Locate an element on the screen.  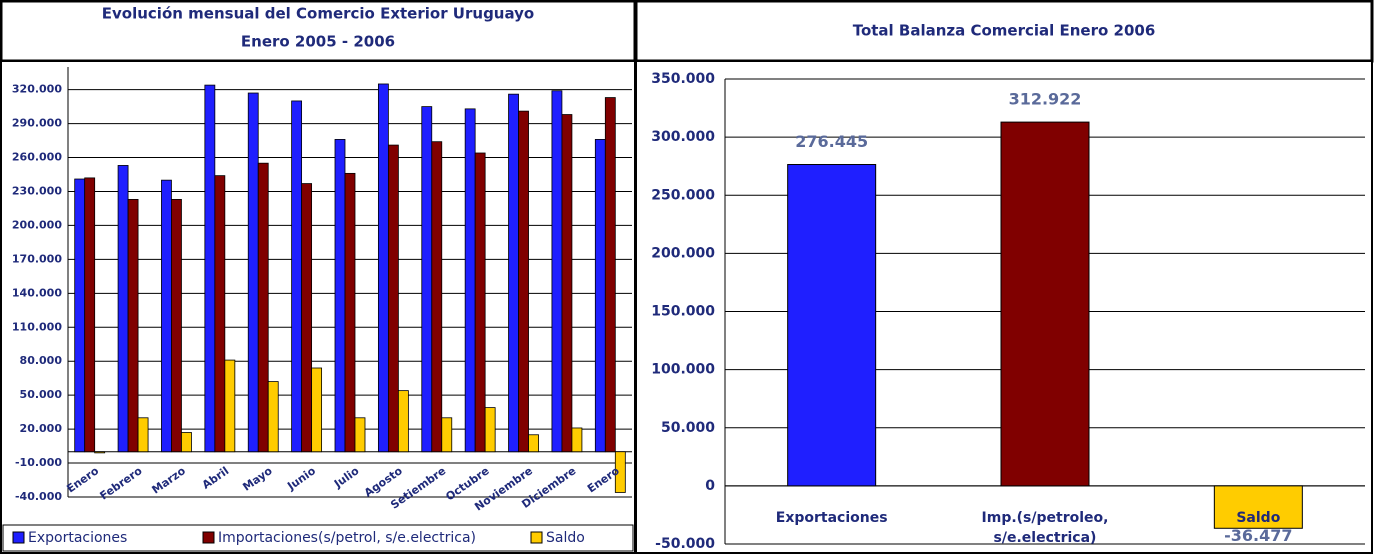
y-tick-label: 170.000 is located at coordinates (37, 258).